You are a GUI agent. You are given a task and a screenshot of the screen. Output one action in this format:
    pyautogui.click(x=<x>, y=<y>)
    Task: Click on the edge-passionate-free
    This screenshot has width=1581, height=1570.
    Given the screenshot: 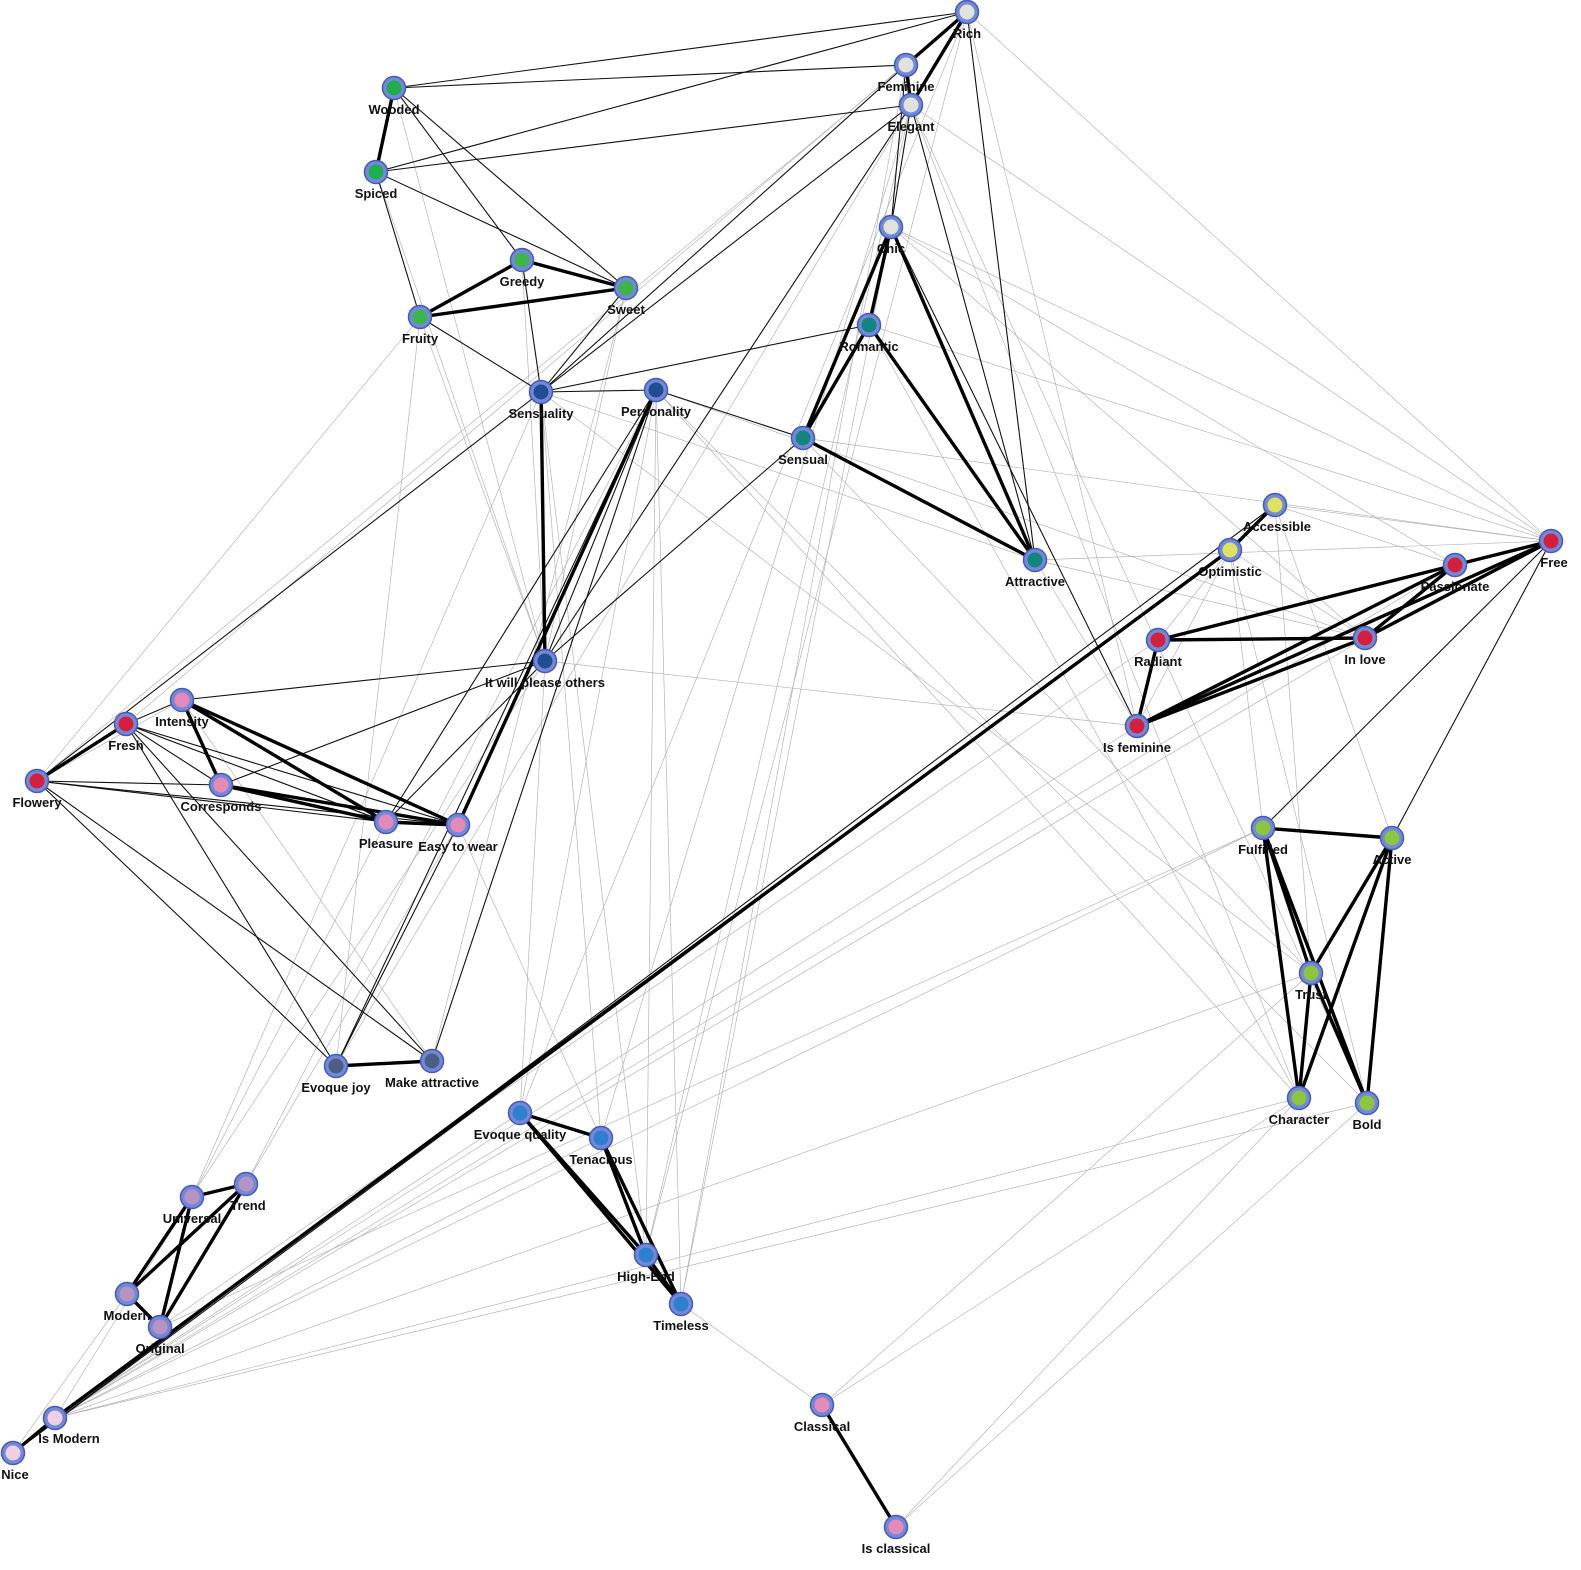 What is the action you would take?
    pyautogui.click(x=1503, y=553)
    